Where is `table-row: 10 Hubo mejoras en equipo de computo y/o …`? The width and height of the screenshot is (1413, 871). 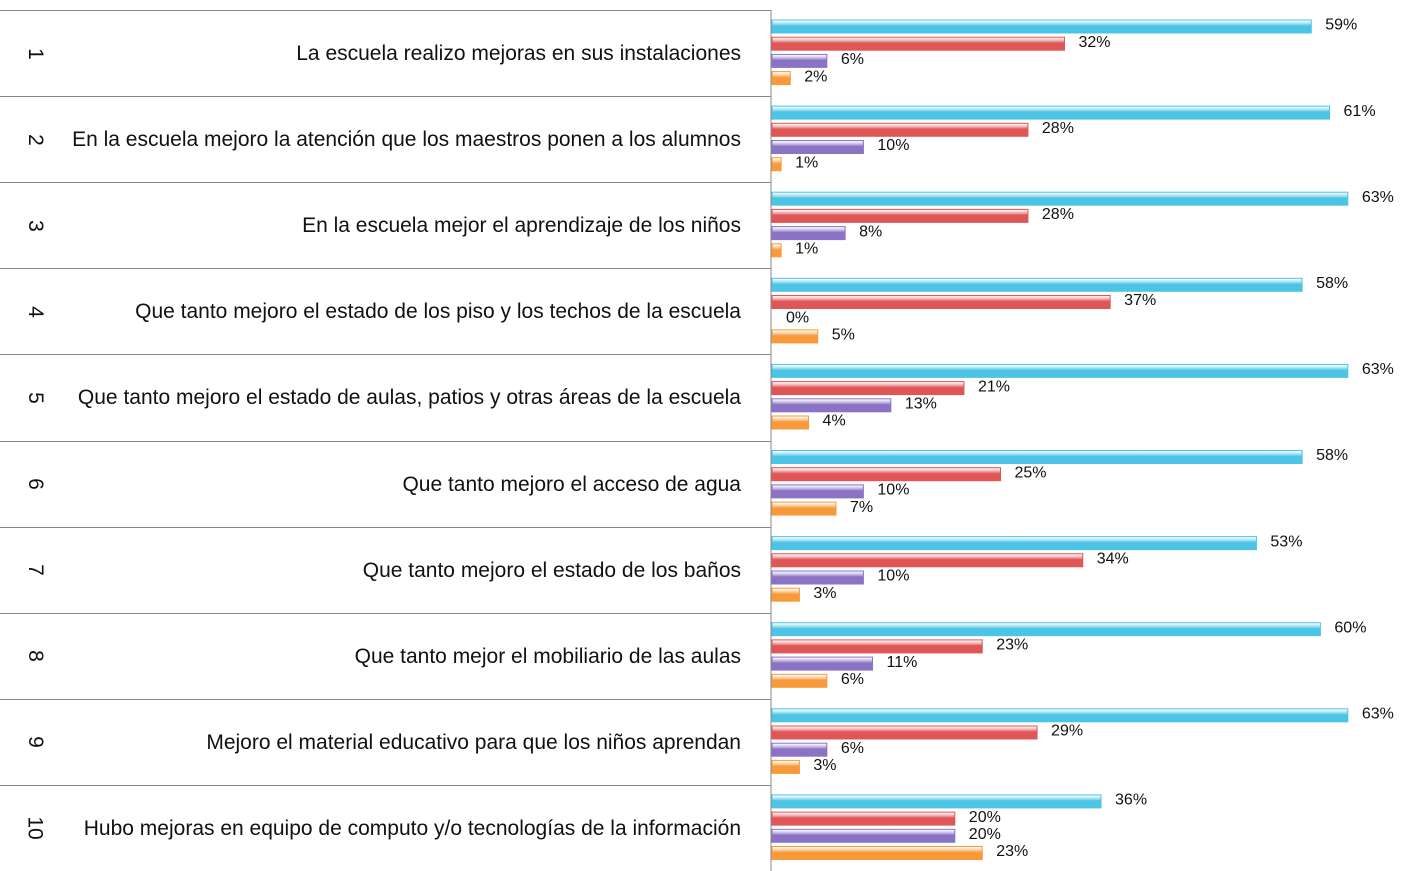 table-row: 10 Hubo mejoras en equipo de computo y/o … is located at coordinates (385, 827).